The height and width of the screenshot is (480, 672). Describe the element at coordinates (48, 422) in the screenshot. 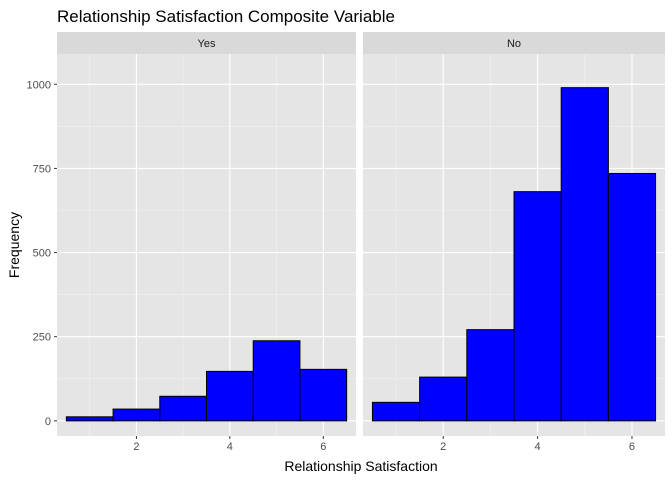

I see `y-tick-label: 0` at that location.